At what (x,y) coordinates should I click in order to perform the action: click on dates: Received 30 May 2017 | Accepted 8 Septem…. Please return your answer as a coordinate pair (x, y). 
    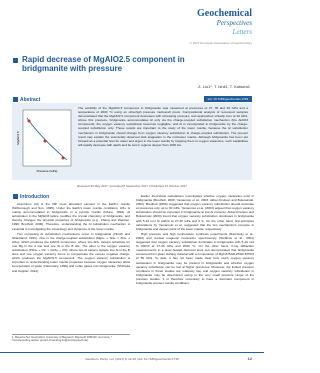
    Looking at the image, I should click on (132, 186).